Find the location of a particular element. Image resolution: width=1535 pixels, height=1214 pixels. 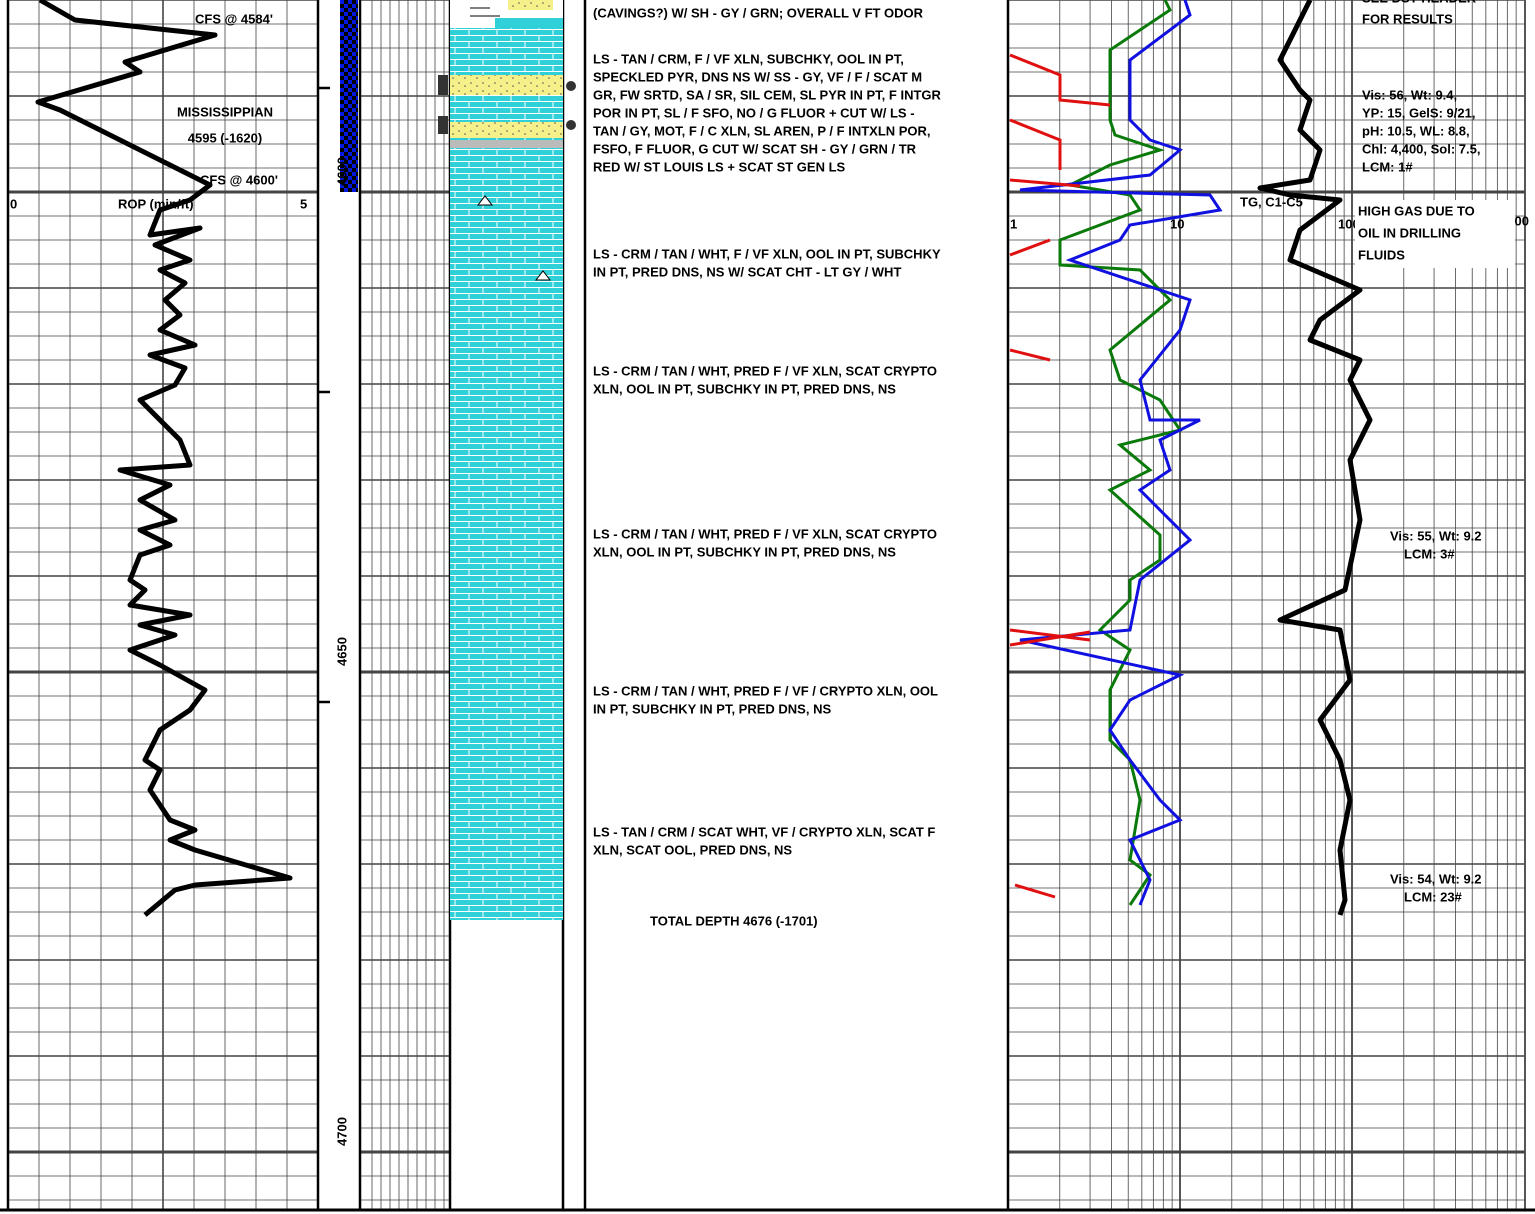

chert-symbols is located at coordinates (514, 238).